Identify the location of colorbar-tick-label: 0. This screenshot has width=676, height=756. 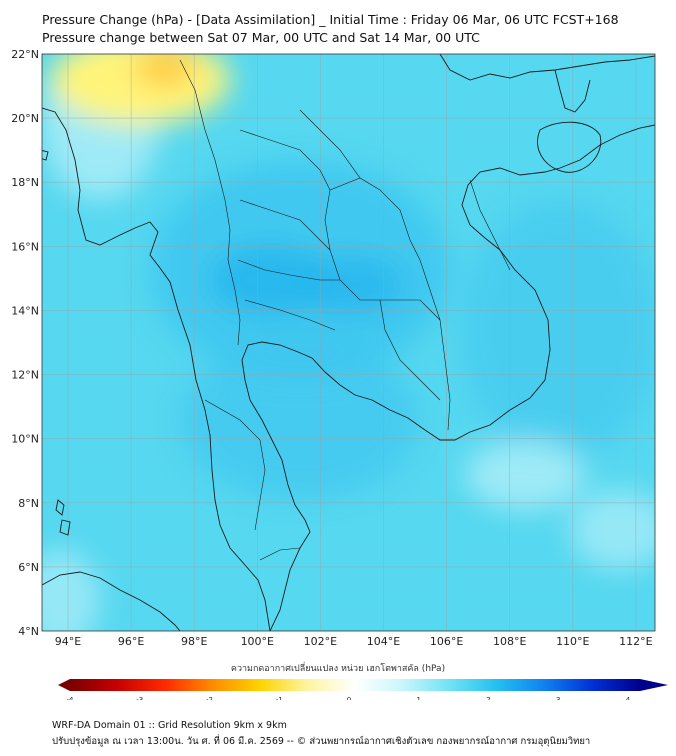
(349, 698).